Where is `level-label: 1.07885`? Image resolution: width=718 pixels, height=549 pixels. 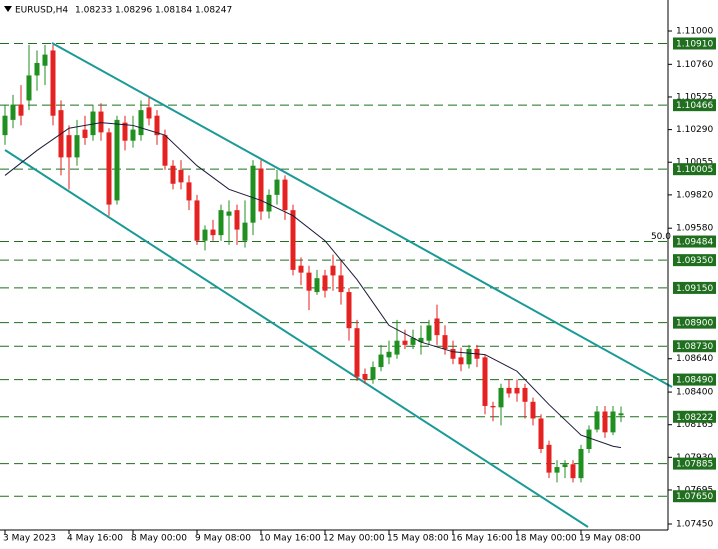 level-label: 1.07885 is located at coordinates (694, 465).